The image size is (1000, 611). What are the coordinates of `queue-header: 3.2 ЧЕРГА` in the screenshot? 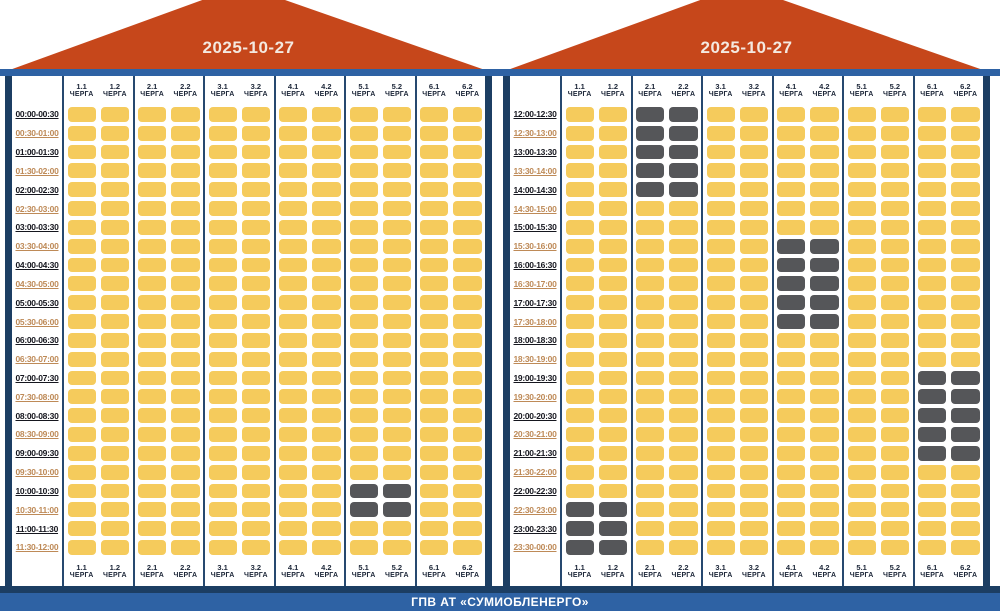 It's located at (255, 571).